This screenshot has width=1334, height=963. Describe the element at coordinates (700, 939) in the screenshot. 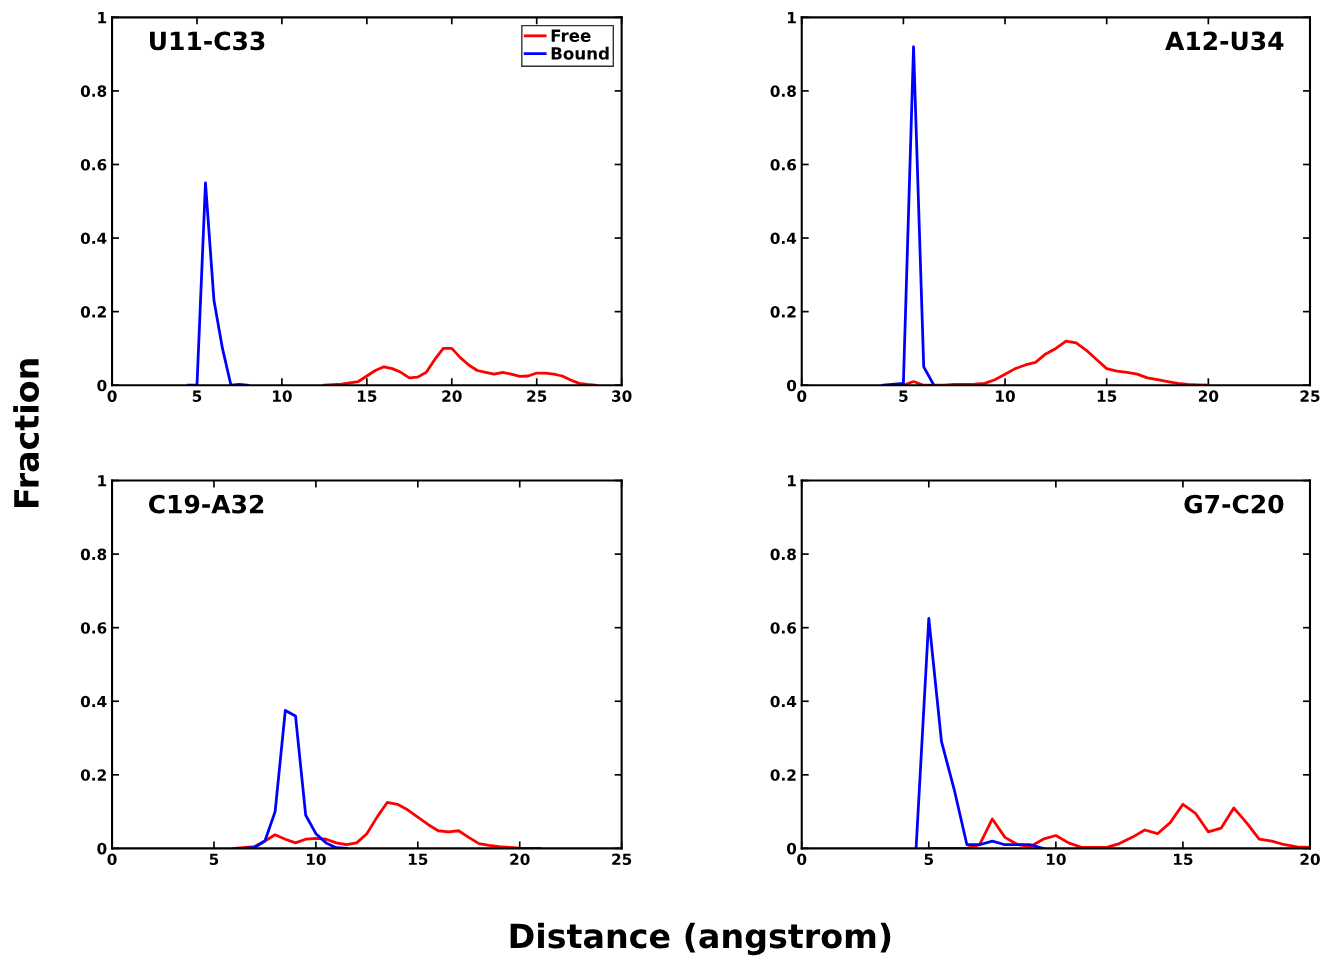

I see `x-axis-title: Distance (angstrom)` at that location.